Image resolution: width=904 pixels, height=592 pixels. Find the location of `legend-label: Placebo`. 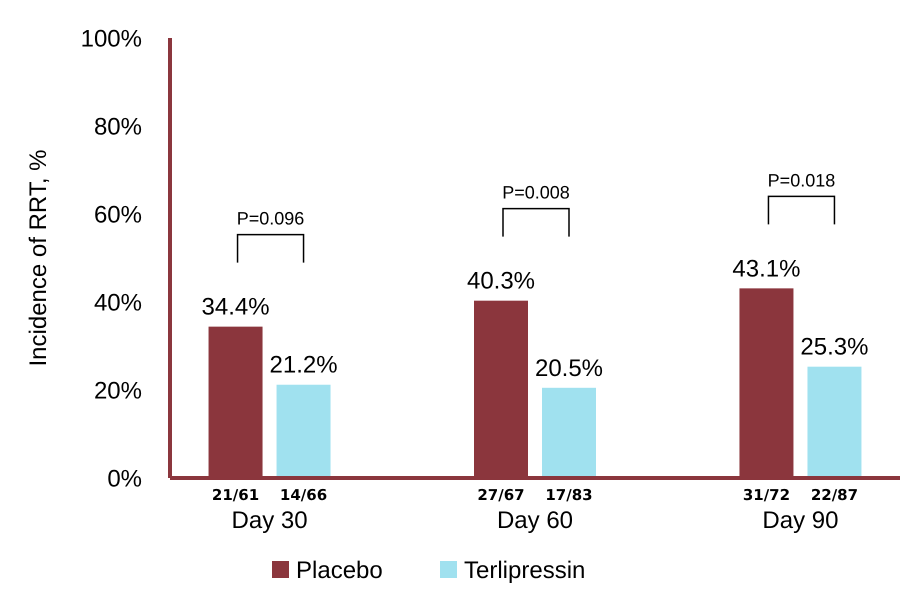

legend-label: Placebo is located at coordinates (339, 570).